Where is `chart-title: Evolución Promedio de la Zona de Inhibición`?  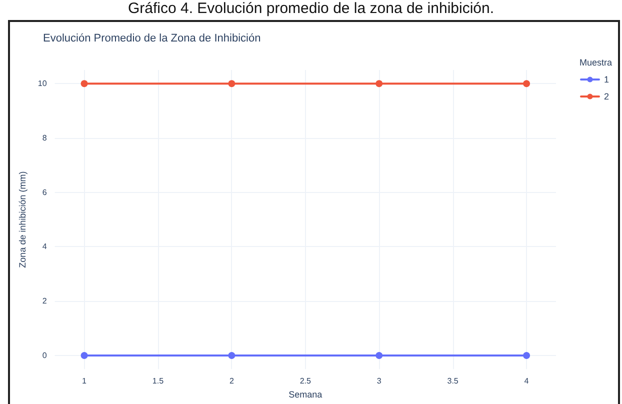 chart-title: Evolución Promedio de la Zona de Inhibición is located at coordinates (152, 38).